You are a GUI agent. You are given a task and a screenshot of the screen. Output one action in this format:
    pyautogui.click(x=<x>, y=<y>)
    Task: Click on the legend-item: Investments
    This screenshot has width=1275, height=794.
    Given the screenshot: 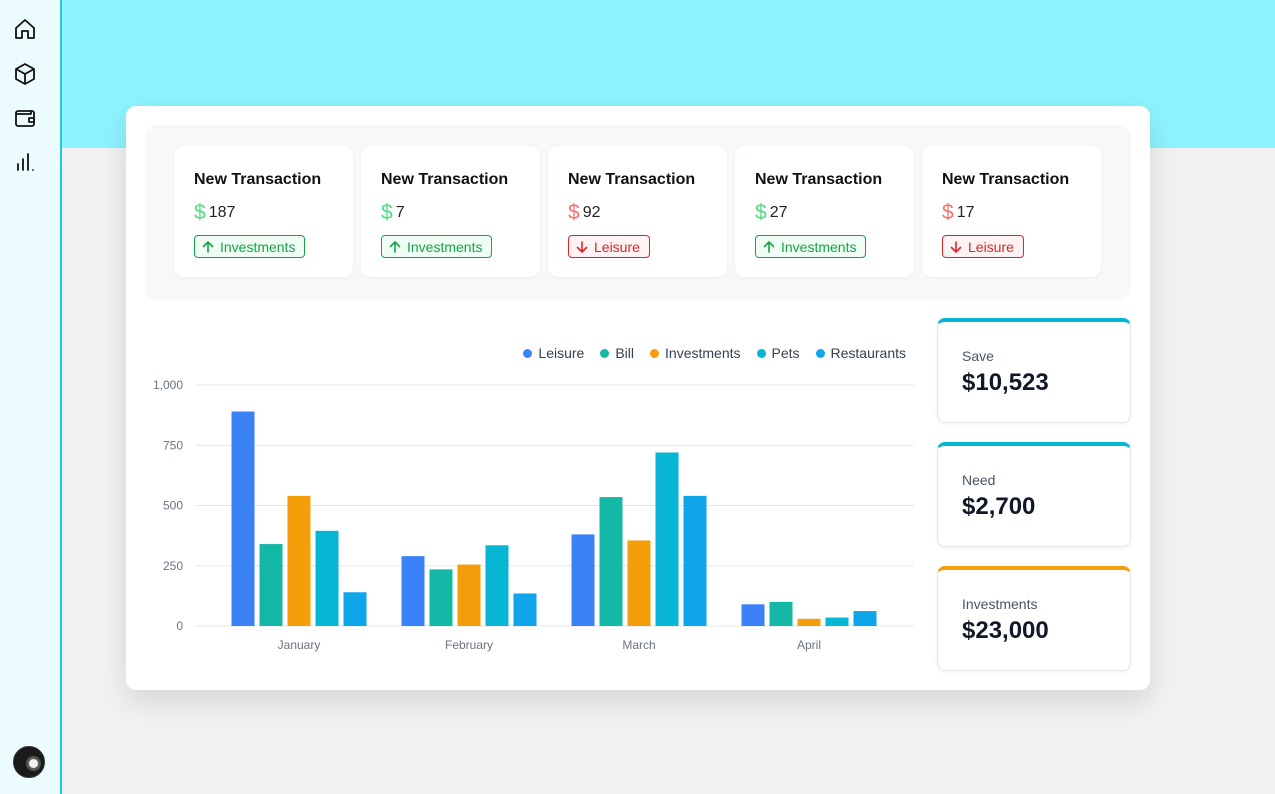 What is the action you would take?
    pyautogui.click(x=695, y=353)
    